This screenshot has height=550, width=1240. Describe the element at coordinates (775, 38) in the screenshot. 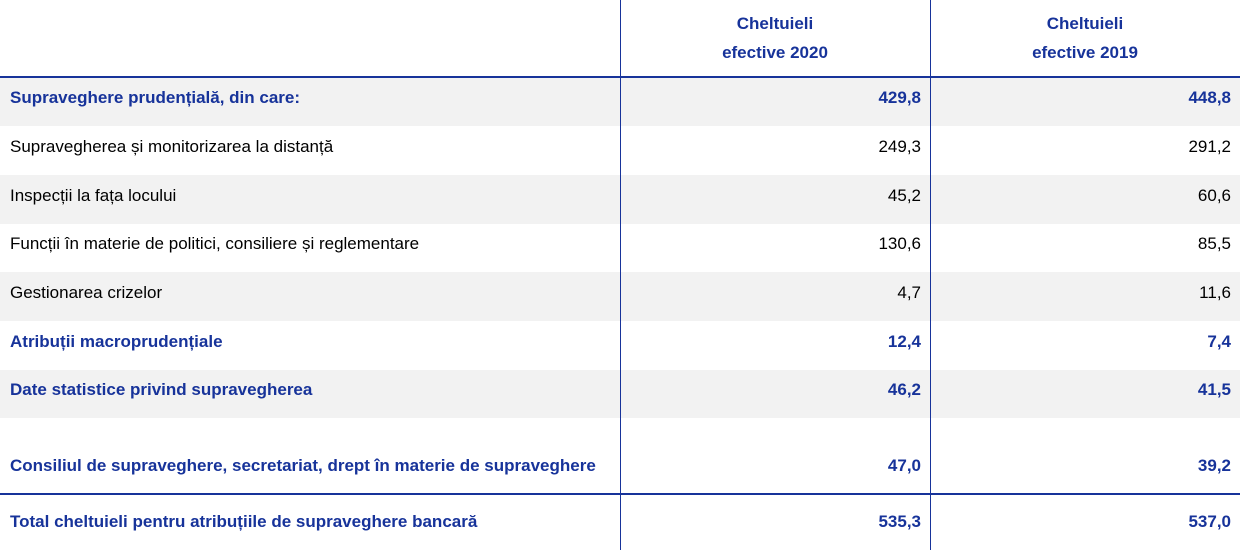

I see `column-header: Cheltuieli efective 2020` at that location.